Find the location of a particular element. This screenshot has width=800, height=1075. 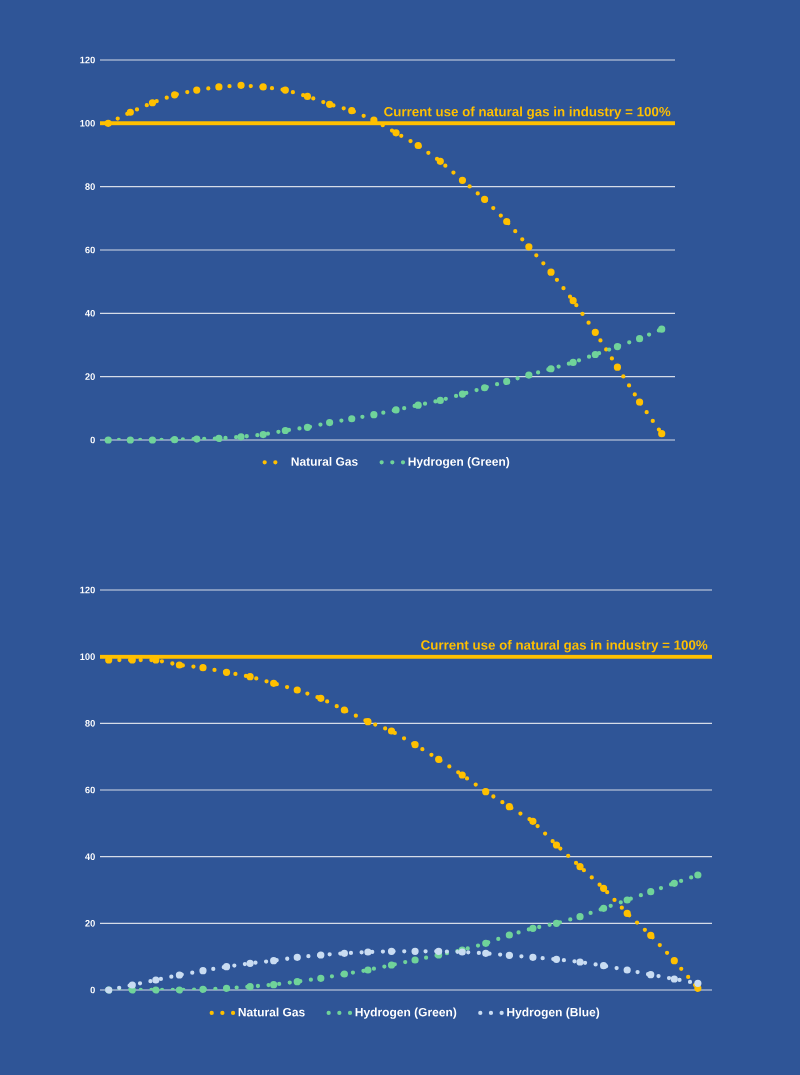

legend-label: Natural Gas is located at coordinates (271, 1012).